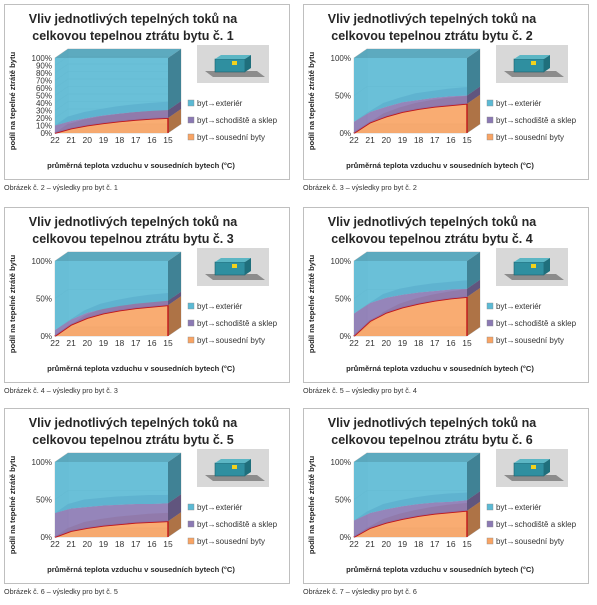 This screenshot has width=597, height=605. Describe the element at coordinates (431, 440) in the screenshot. I see `chart-title: celkovou tepelnou ztrátu bytu č. 6` at that location.